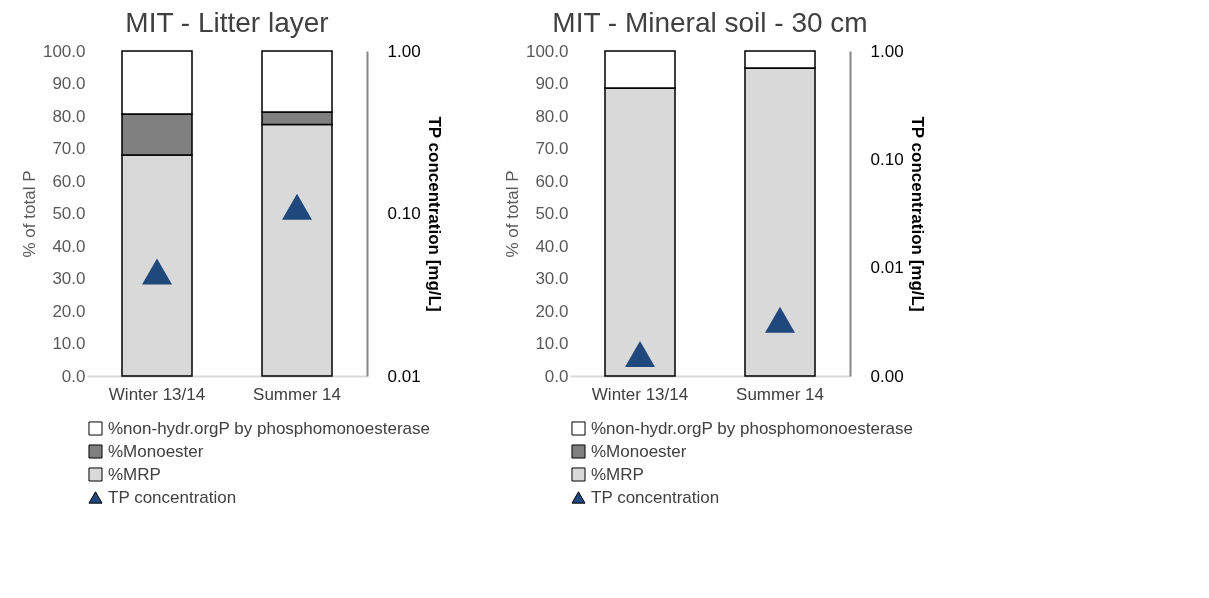  What do you see at coordinates (710, 22) in the screenshot?
I see `chart-title: MIT - Mineral soil - 30 cm` at bounding box center [710, 22].